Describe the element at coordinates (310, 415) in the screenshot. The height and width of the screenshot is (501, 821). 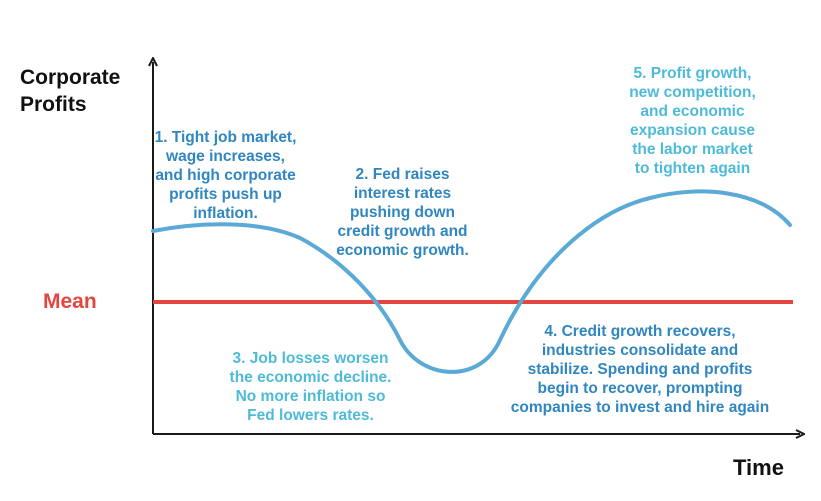
I see `annotation-line: Fed lowers rates.` at that location.